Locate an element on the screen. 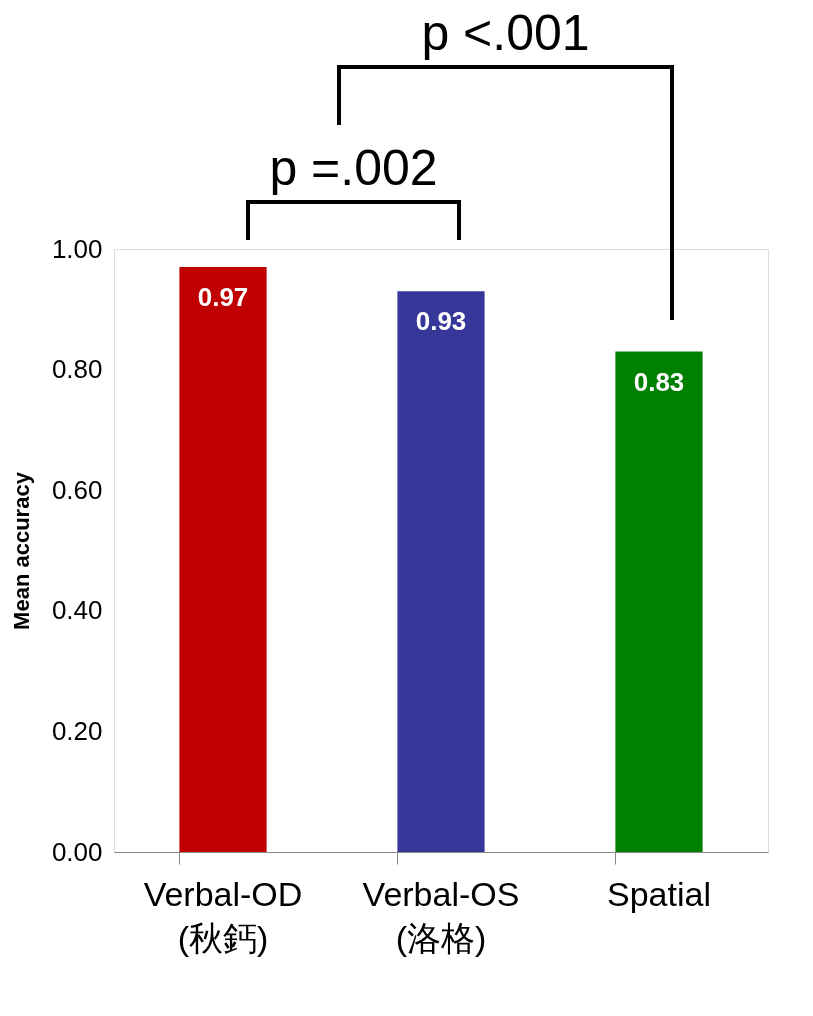 Image resolution: width=813 pixels, height=1016 pixels. y-tick-label: 0.20 is located at coordinates (77, 730).